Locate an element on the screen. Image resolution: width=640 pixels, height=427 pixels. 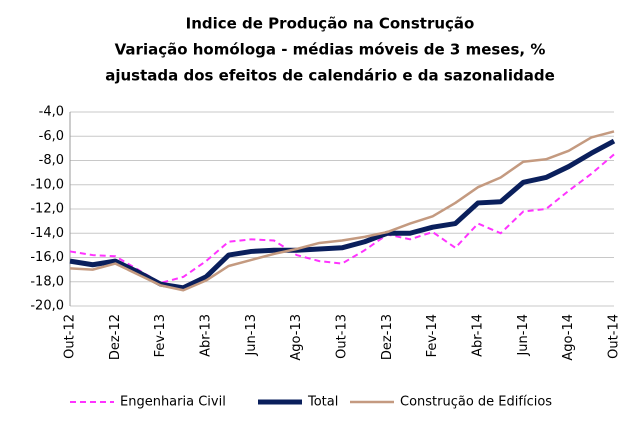
y-tick-label: -12,0 is located at coordinates (47, 209).